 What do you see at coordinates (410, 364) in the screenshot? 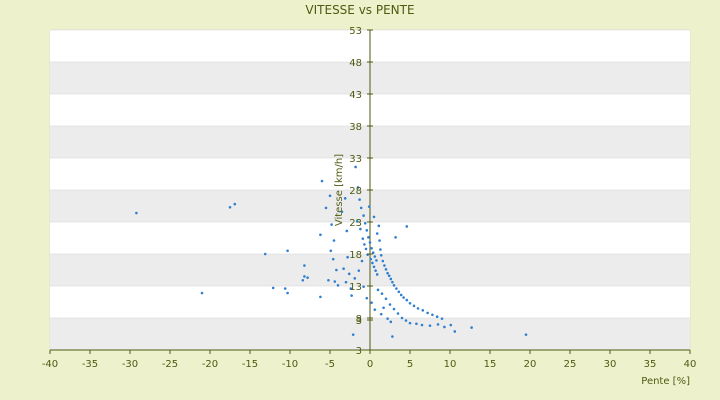
I see `x-tick-label: 5` at bounding box center [410, 364].